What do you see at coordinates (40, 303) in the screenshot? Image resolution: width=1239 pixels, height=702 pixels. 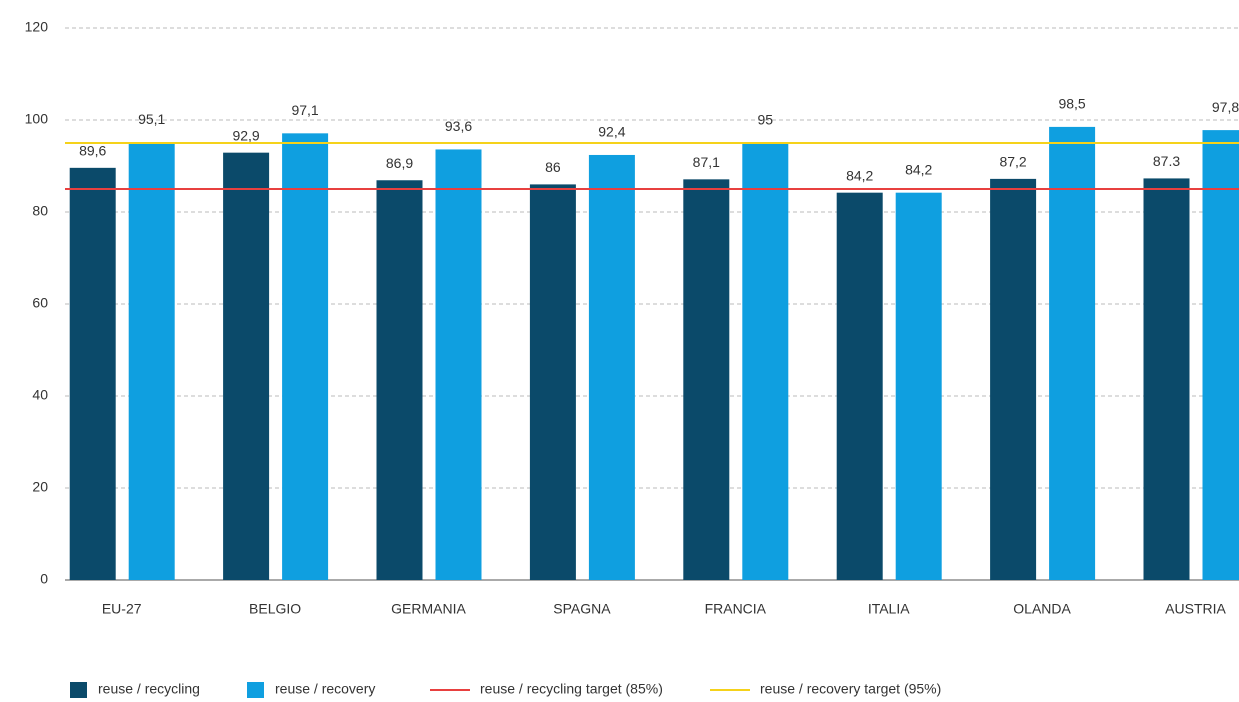 I see `y-tick-label: 60` at bounding box center [40, 303].